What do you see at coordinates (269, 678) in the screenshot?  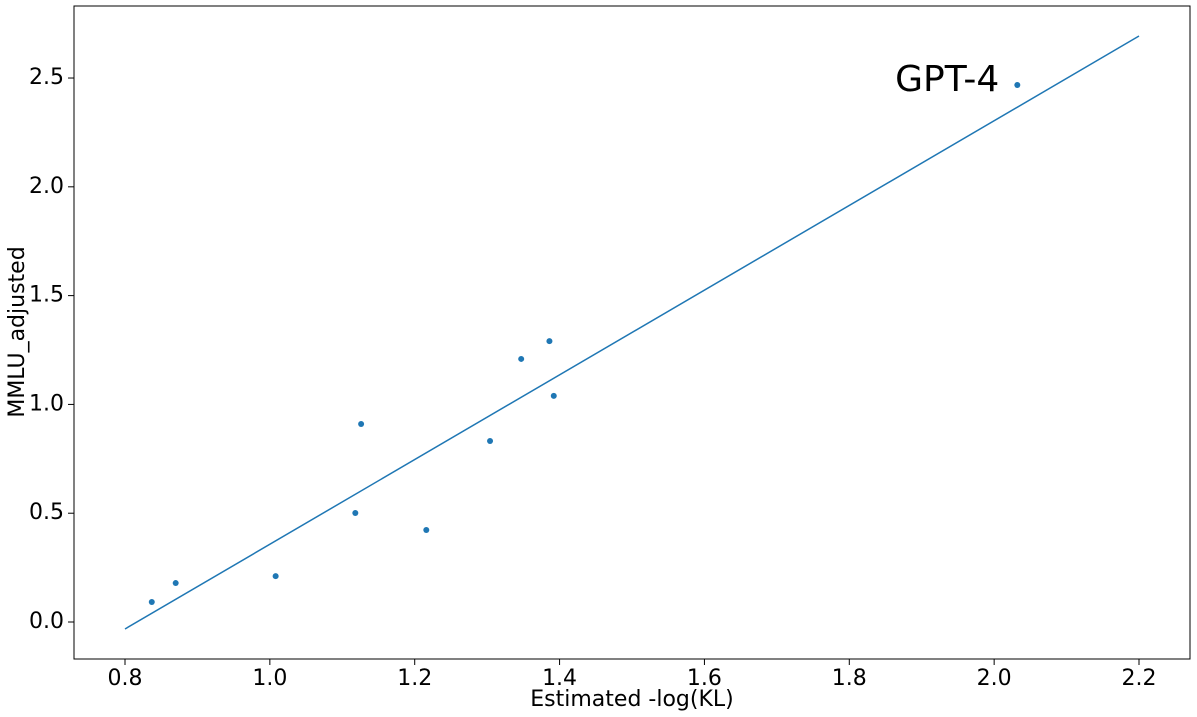 I see `x-tick-label: 1.0` at bounding box center [269, 678].